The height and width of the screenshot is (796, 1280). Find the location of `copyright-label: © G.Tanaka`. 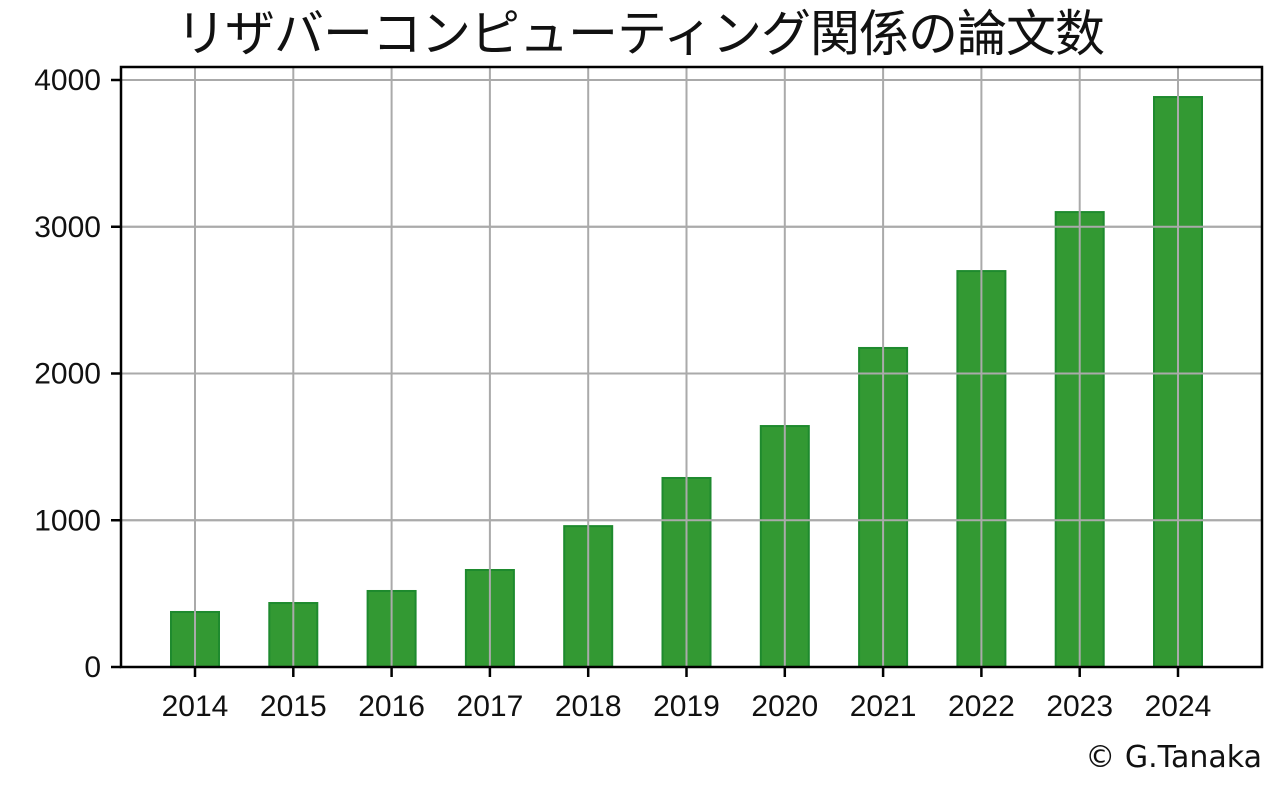

copyright-label: © G.Tanaka is located at coordinates (1173, 757).